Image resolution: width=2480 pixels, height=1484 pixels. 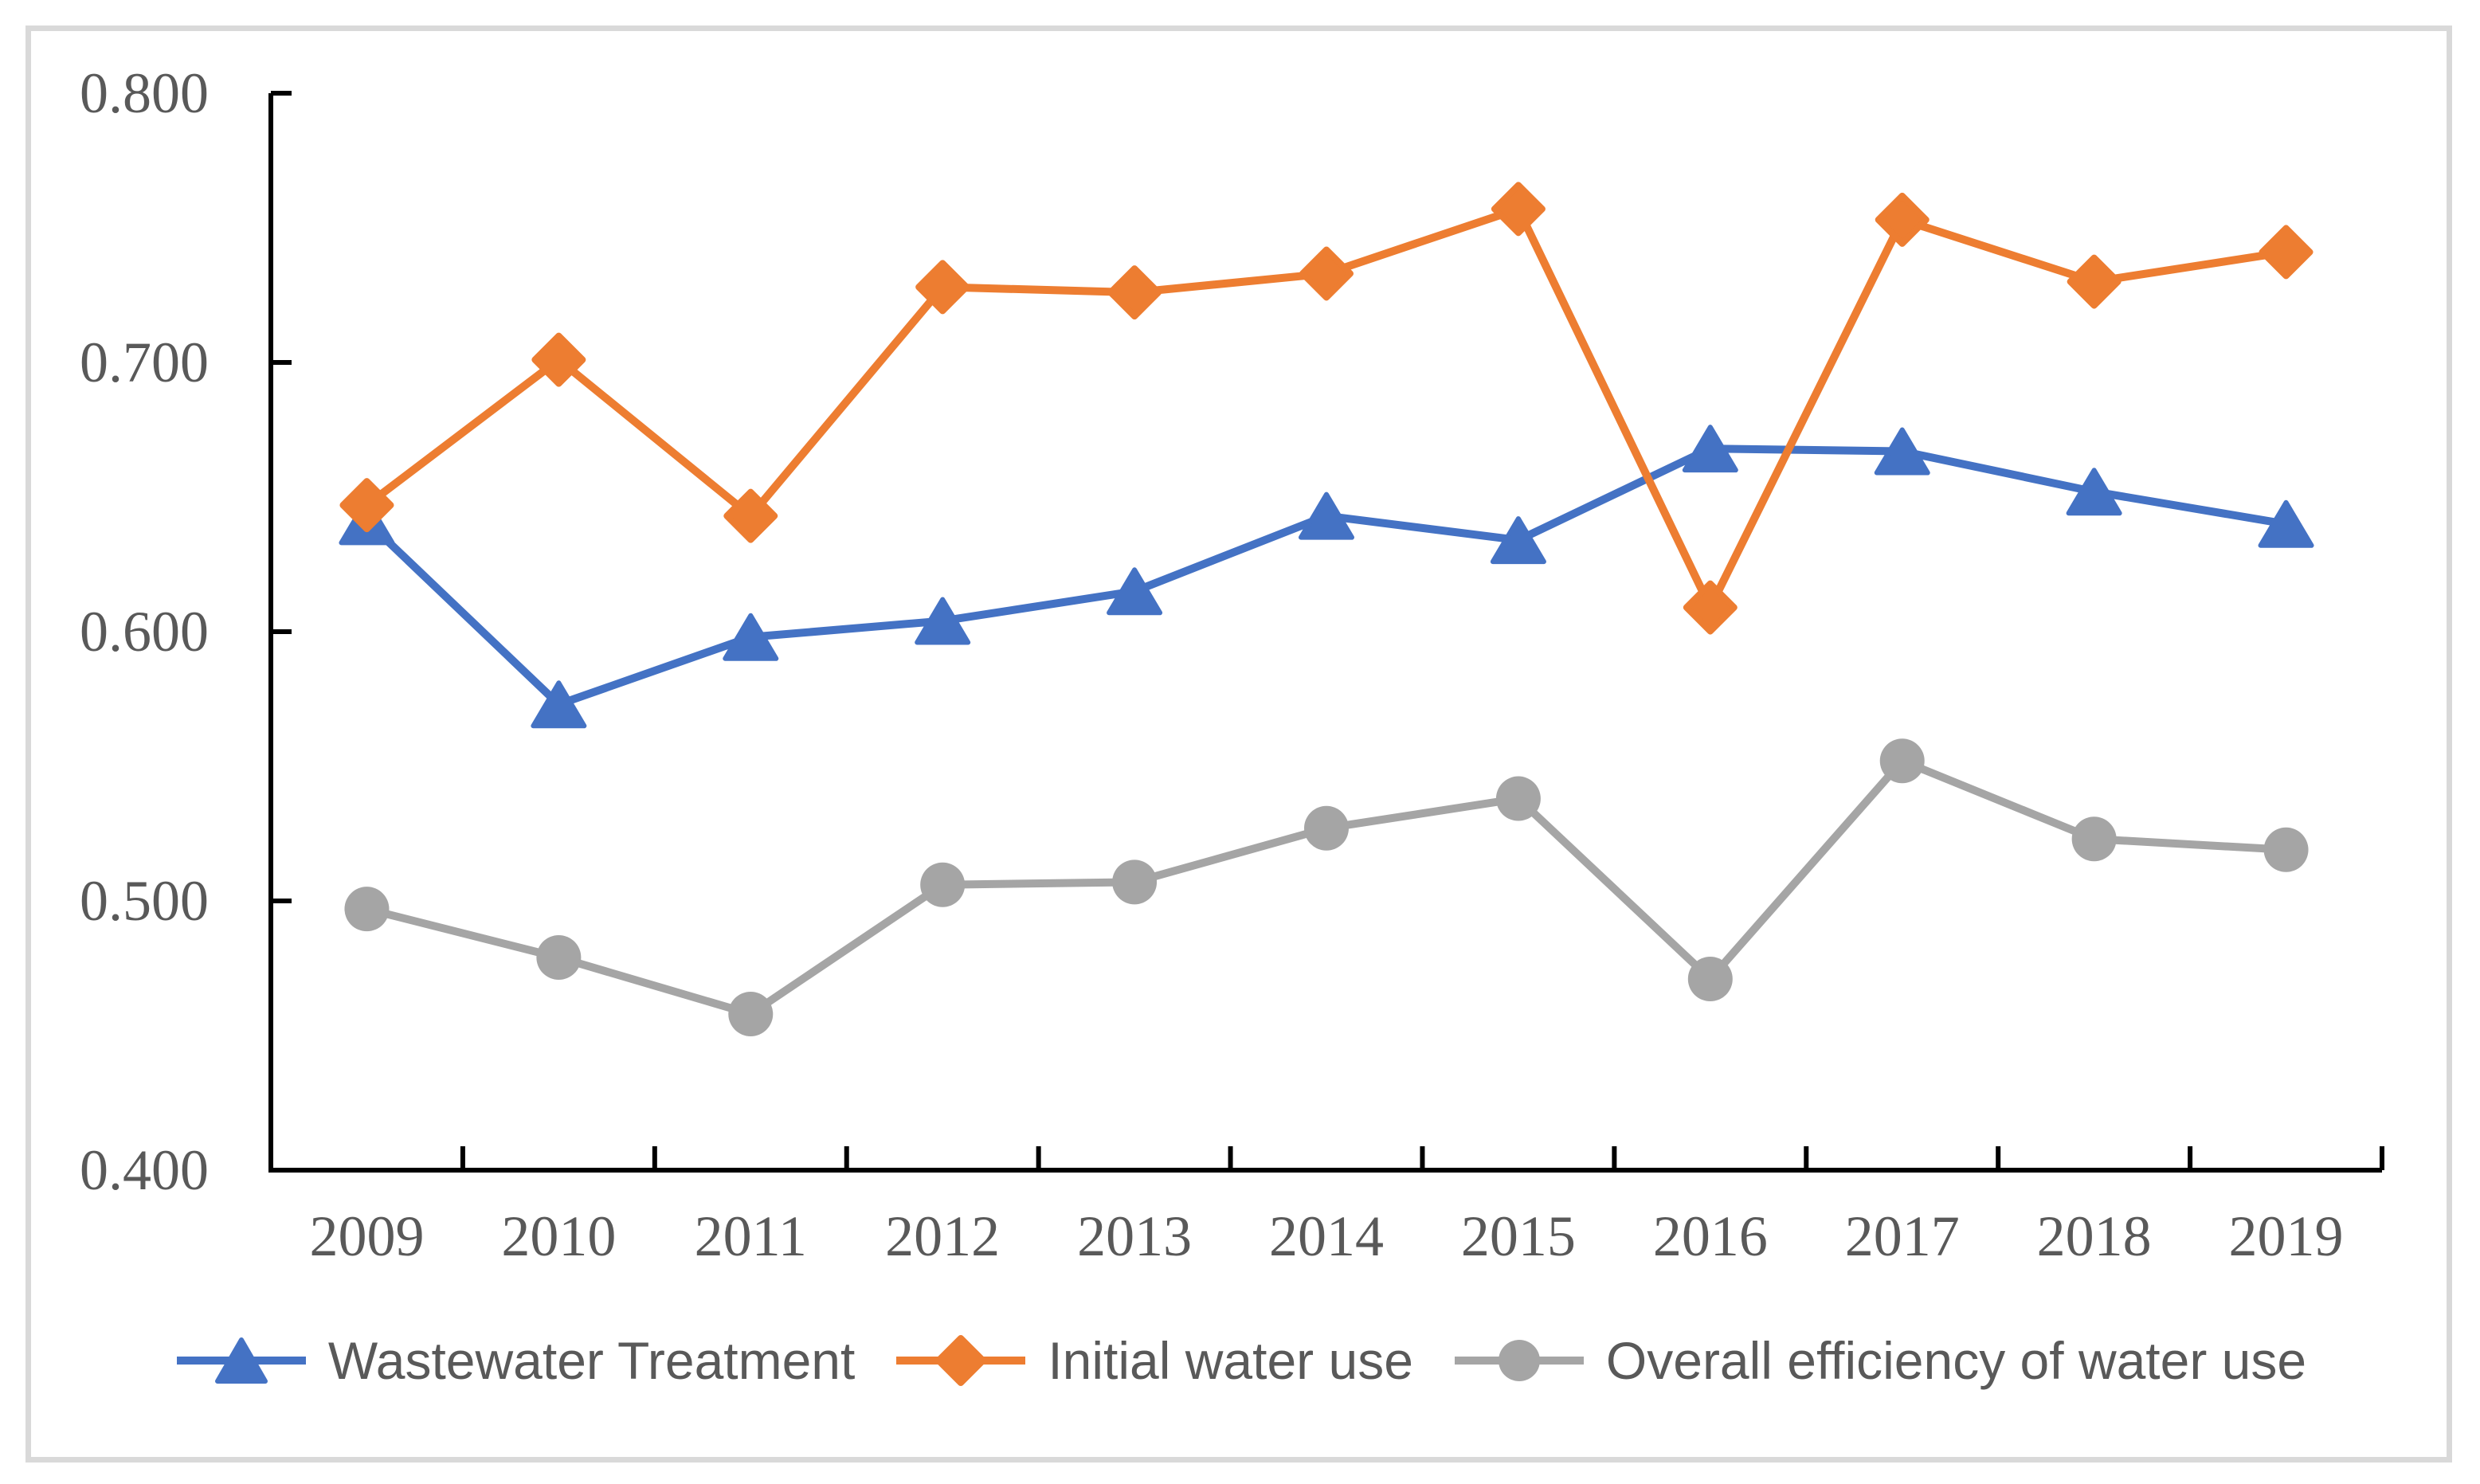 I want to click on x-tick-label: 2011, so click(x=751, y=1236).